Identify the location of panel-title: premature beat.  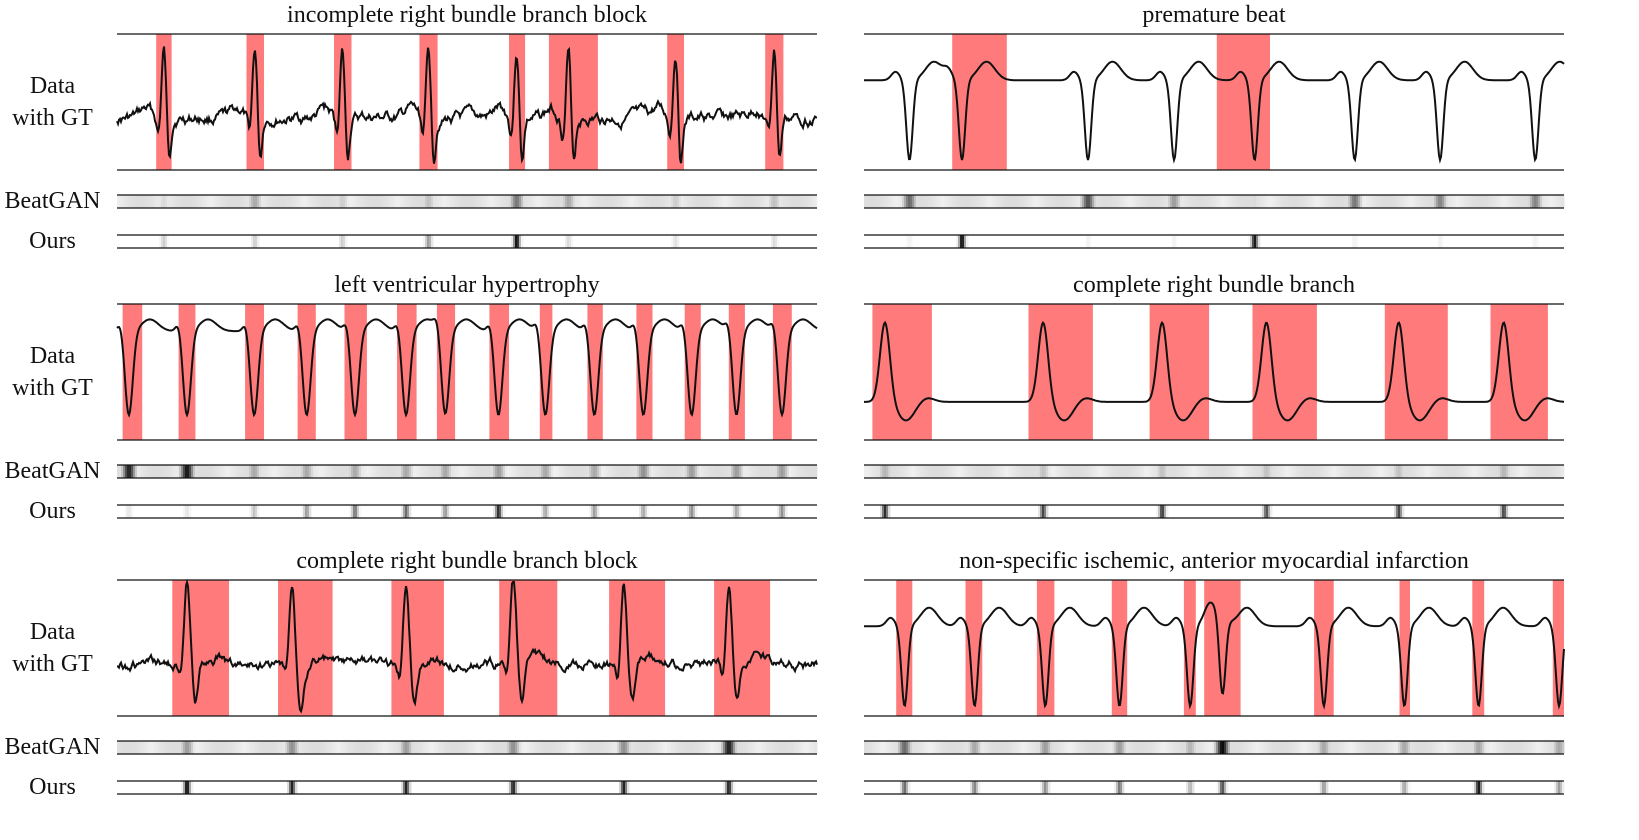
(1214, 15).